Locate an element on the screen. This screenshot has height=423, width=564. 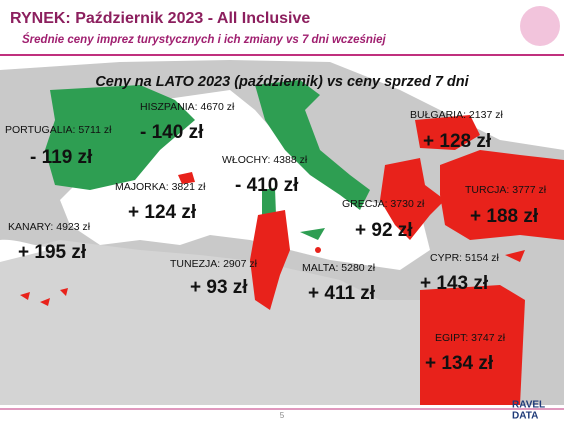
price-change: + 411 zł is located at coordinates (342, 293).